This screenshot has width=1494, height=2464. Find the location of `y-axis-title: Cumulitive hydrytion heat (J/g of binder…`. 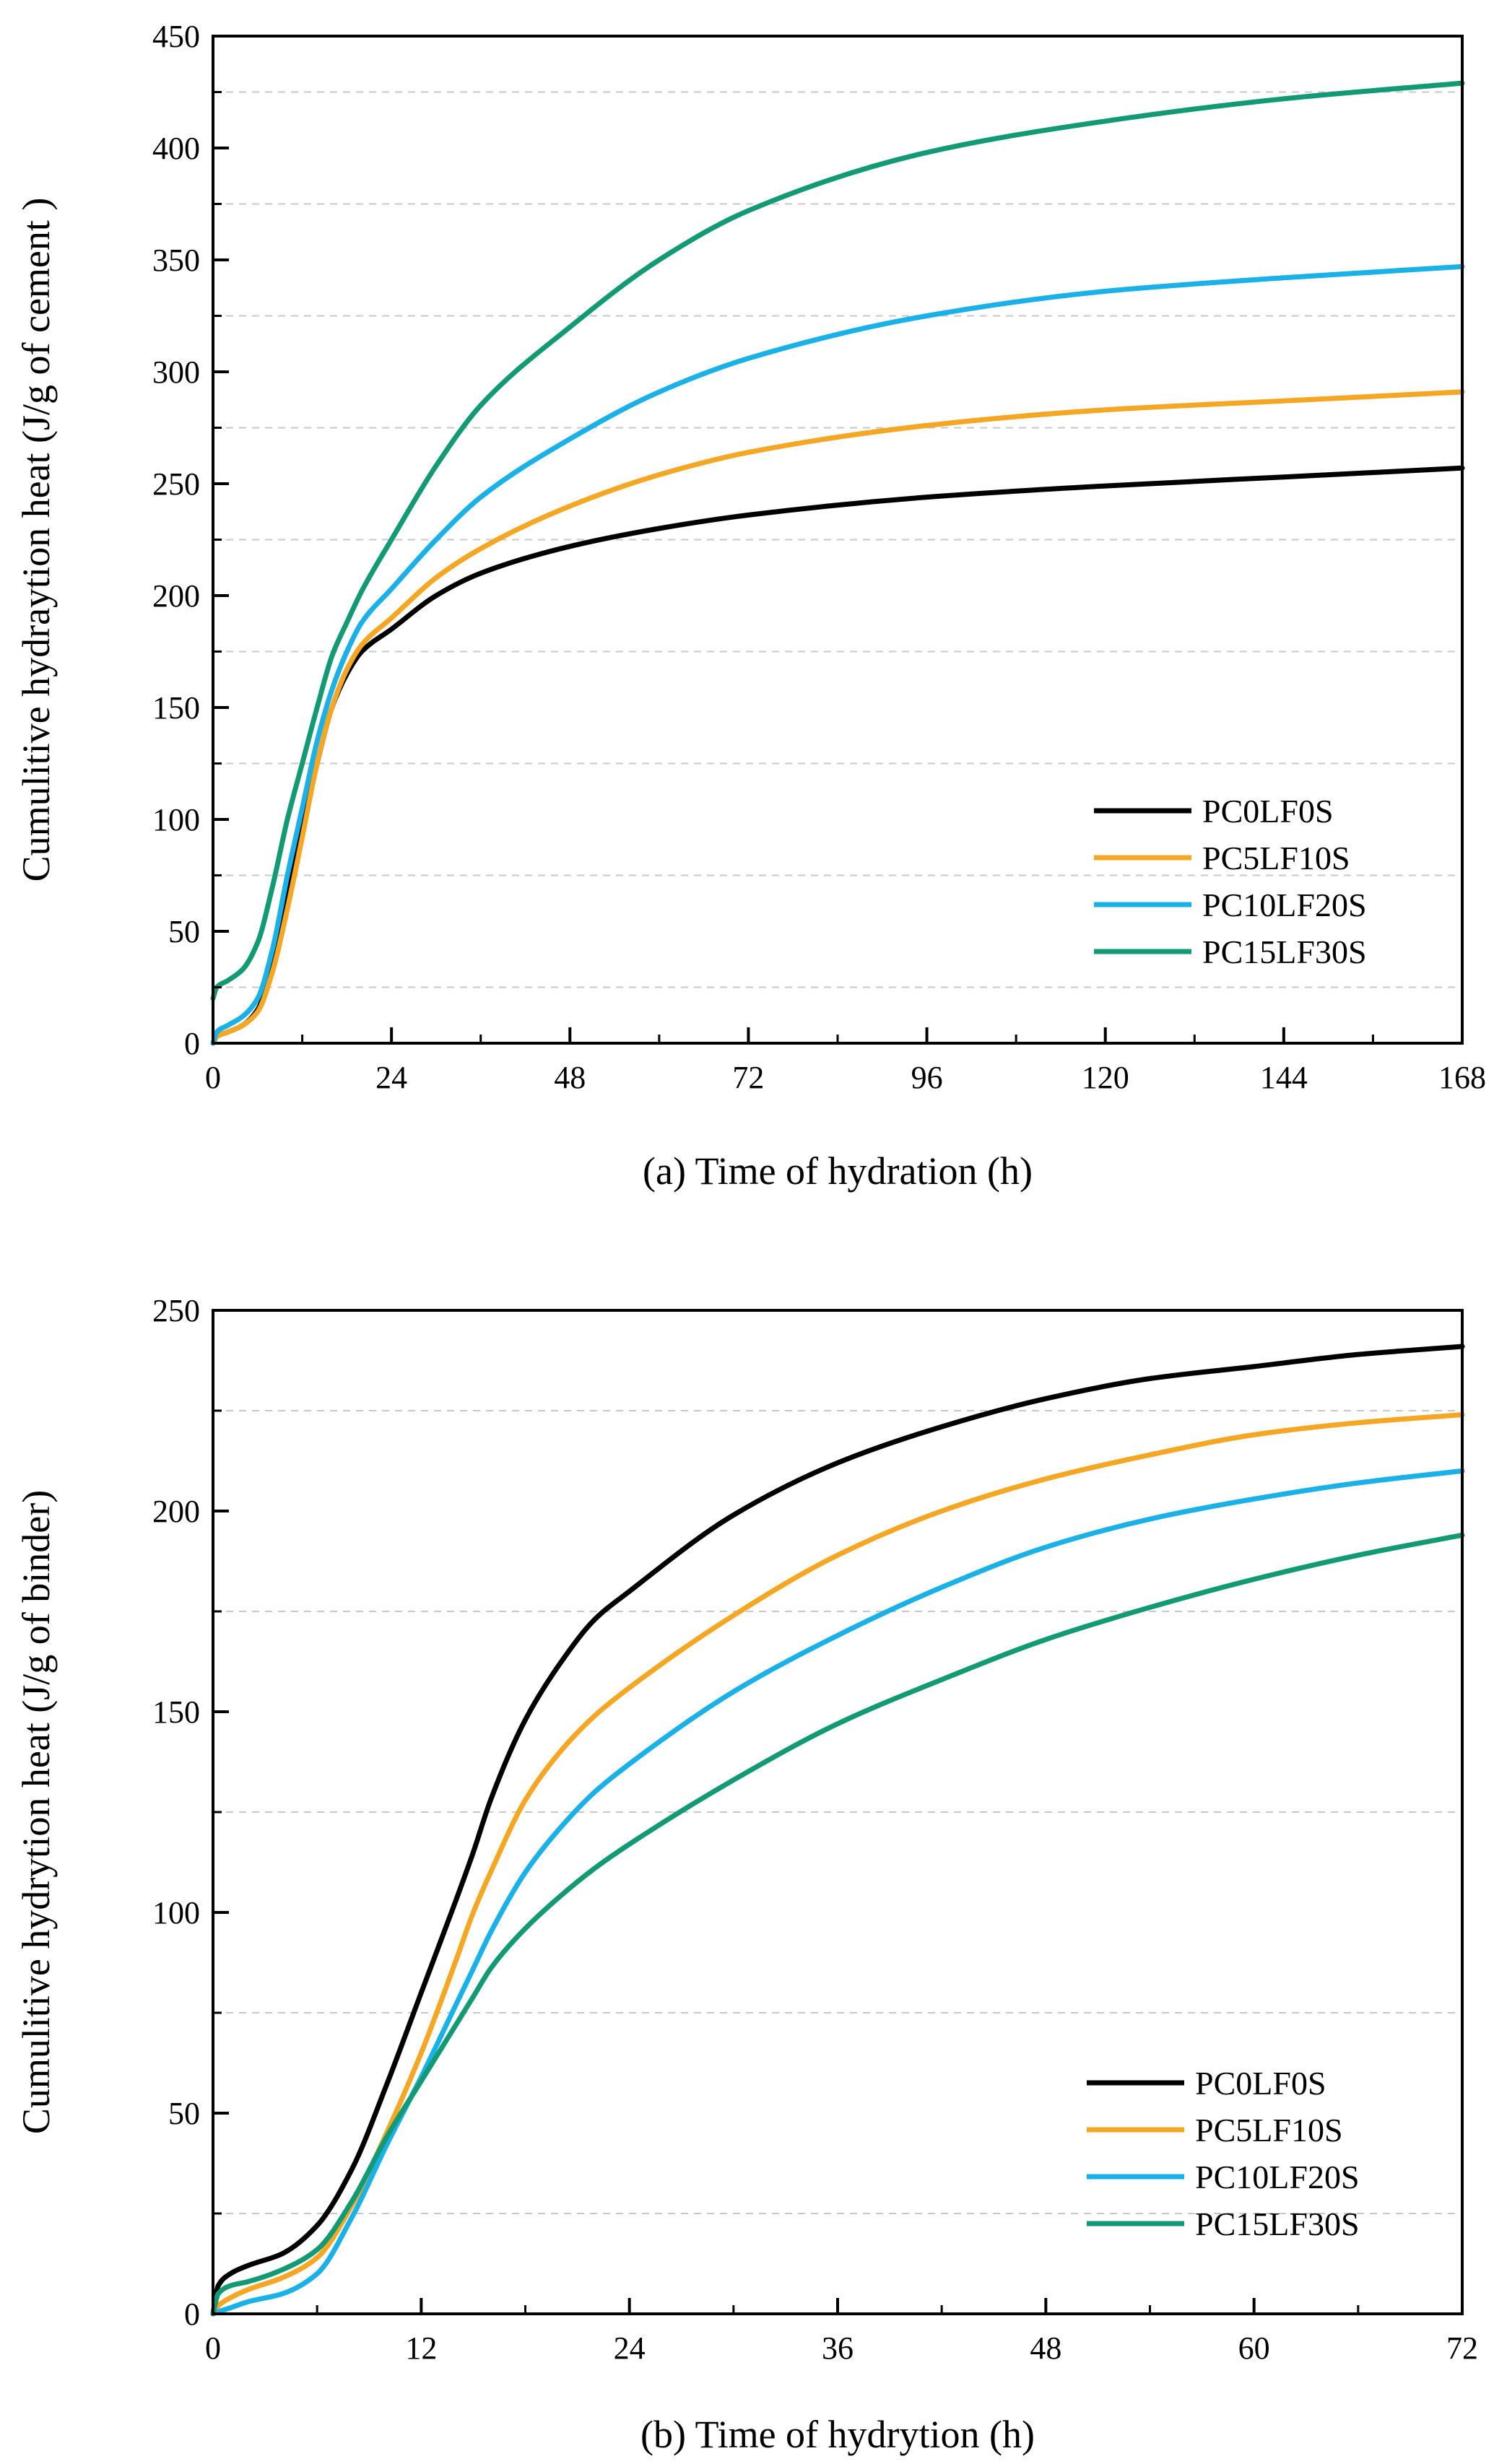

y-axis-title: Cumulitive hydrytion heat (J/g of binder… is located at coordinates (36, 1812).